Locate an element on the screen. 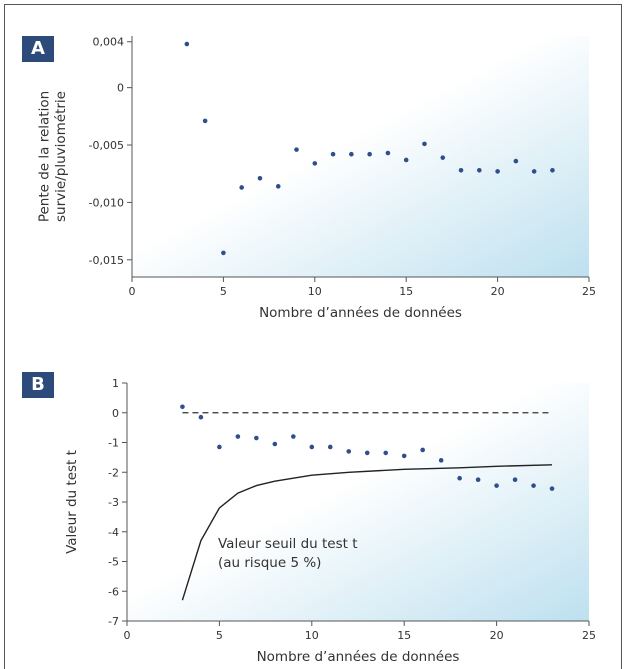 The image size is (628, 669). panel-b-y-tick-label: -7 is located at coordinates (113, 621).